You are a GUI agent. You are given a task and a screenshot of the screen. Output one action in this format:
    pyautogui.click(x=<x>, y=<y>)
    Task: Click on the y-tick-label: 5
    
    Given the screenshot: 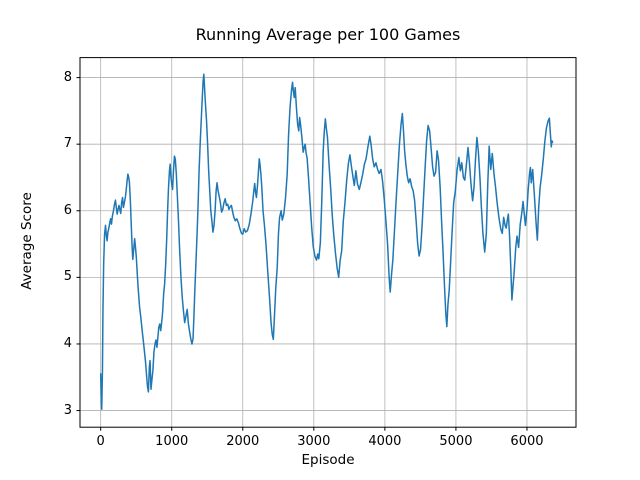 What is the action you would take?
    pyautogui.click(x=67, y=277)
    